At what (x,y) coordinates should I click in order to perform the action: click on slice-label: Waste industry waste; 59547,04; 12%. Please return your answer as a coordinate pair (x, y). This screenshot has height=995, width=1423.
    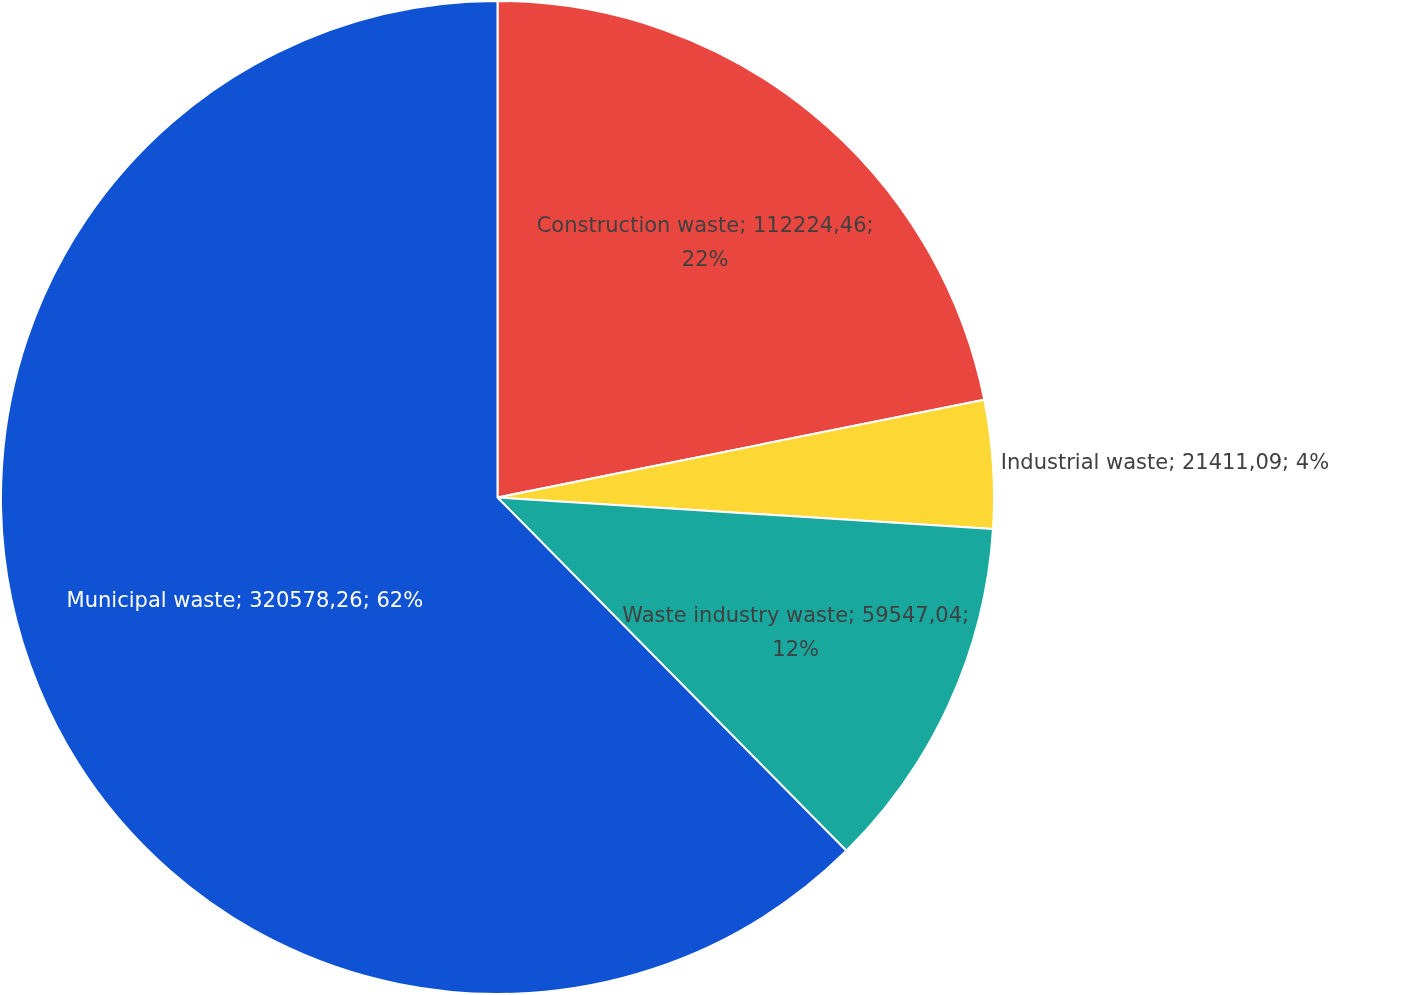
    Looking at the image, I should click on (796, 631).